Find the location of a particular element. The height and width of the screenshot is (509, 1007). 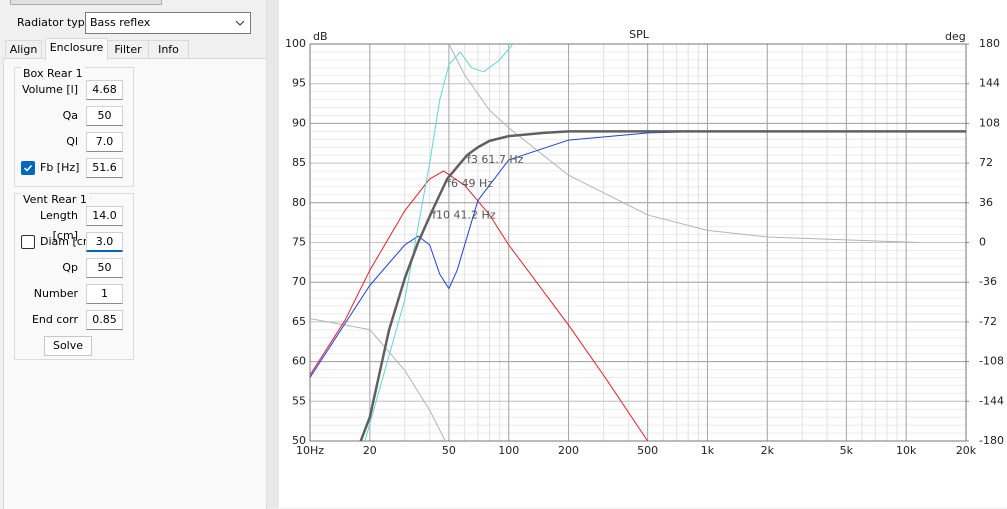

y-tick-label: 95 is located at coordinates (299, 83).